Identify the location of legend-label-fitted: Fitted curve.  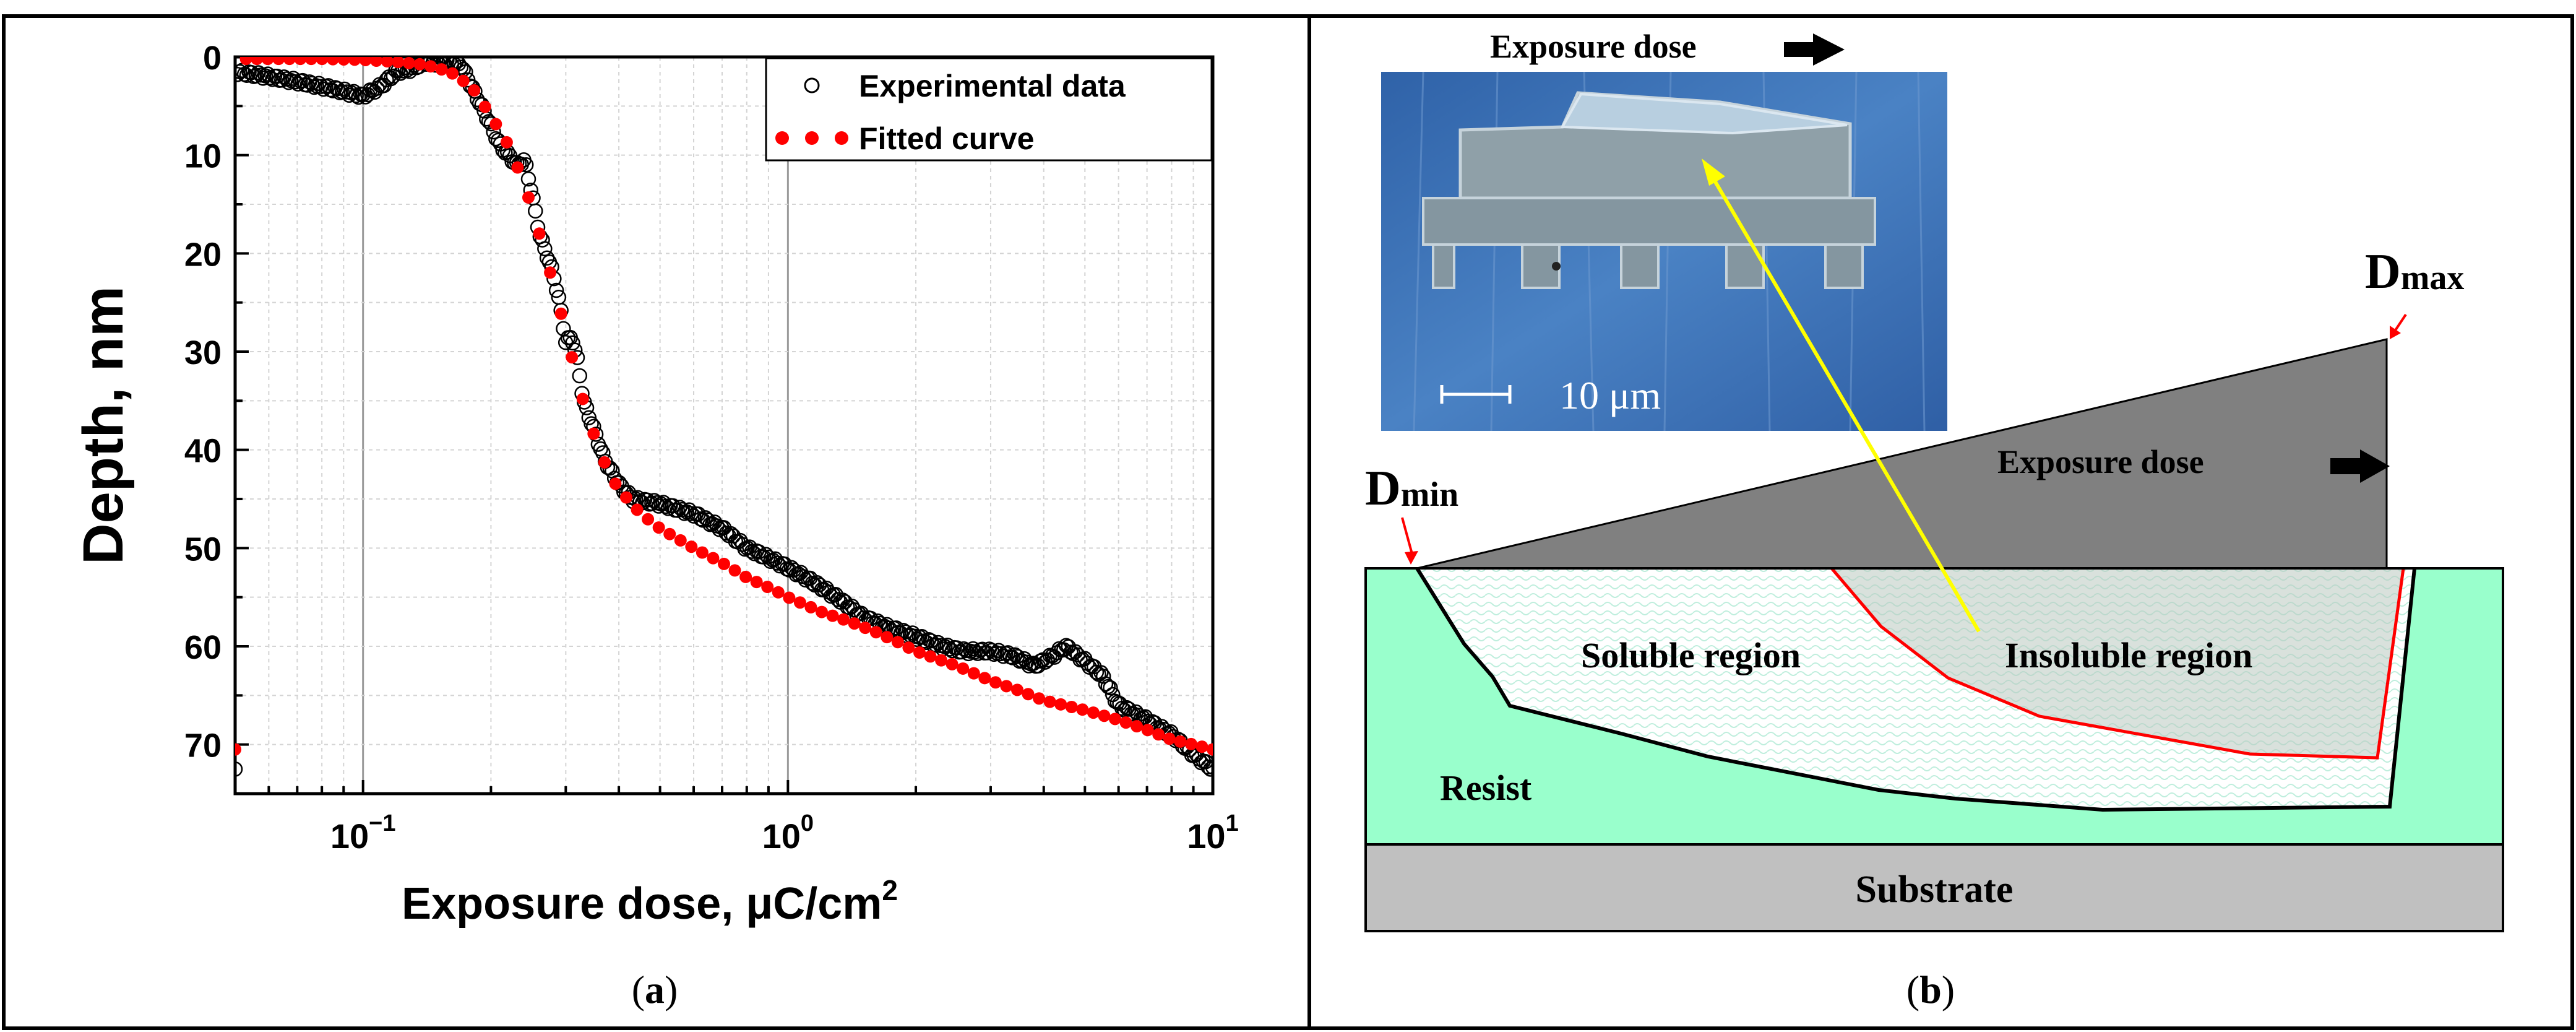
(946, 138).